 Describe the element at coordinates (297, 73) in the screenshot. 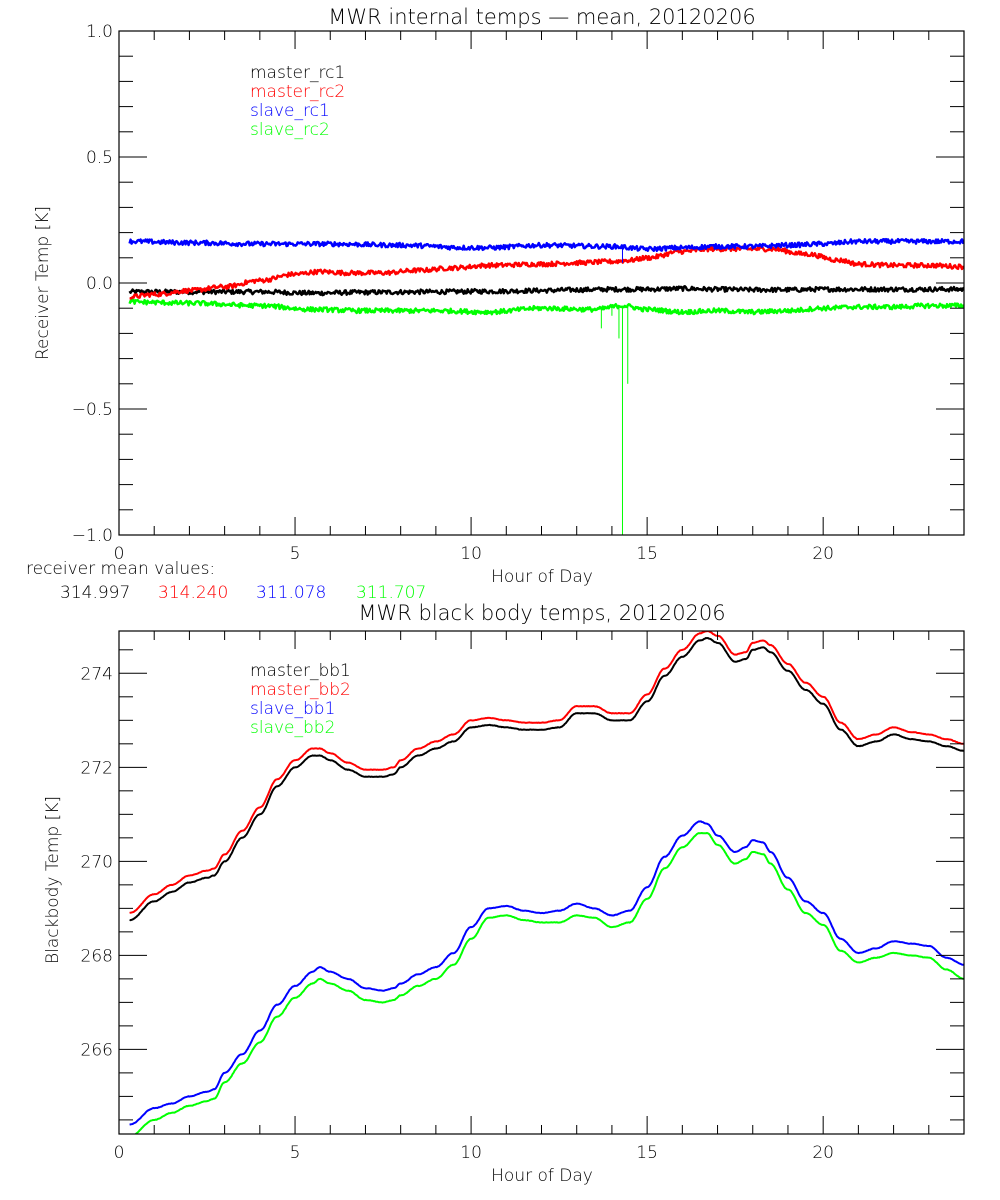

I see `legend-item-master_rc1: master_rc1` at that location.